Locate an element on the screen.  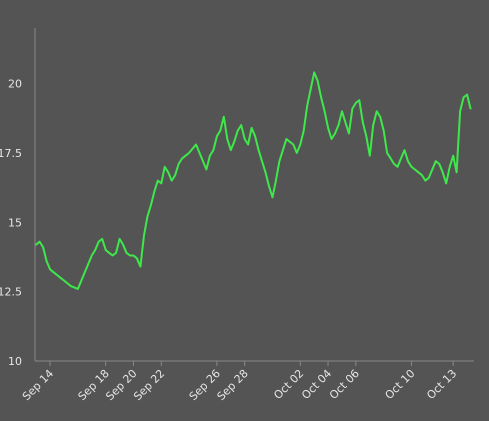
y-tick-label: 15 is located at coordinates (15, 222).